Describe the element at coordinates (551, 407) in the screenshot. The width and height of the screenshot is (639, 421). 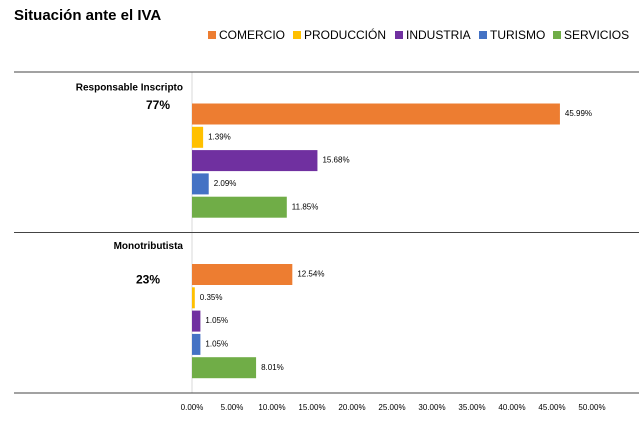
I see `x-tick-label: 45.00%` at that location.